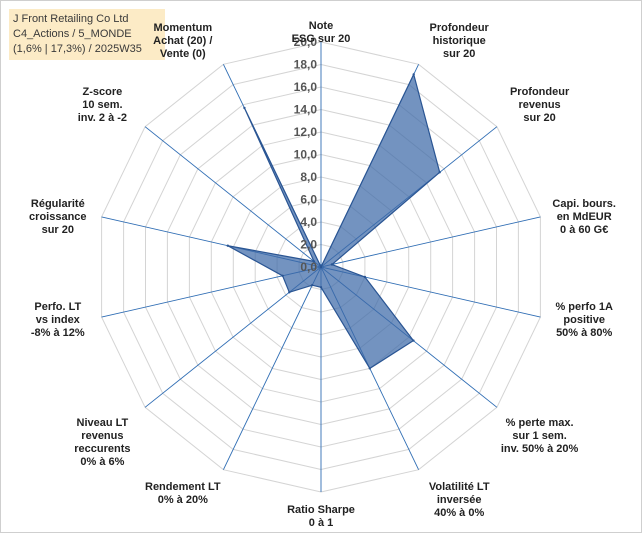 The image size is (642, 533). I want to click on axis-label-line: Vente (0), so click(183, 54).